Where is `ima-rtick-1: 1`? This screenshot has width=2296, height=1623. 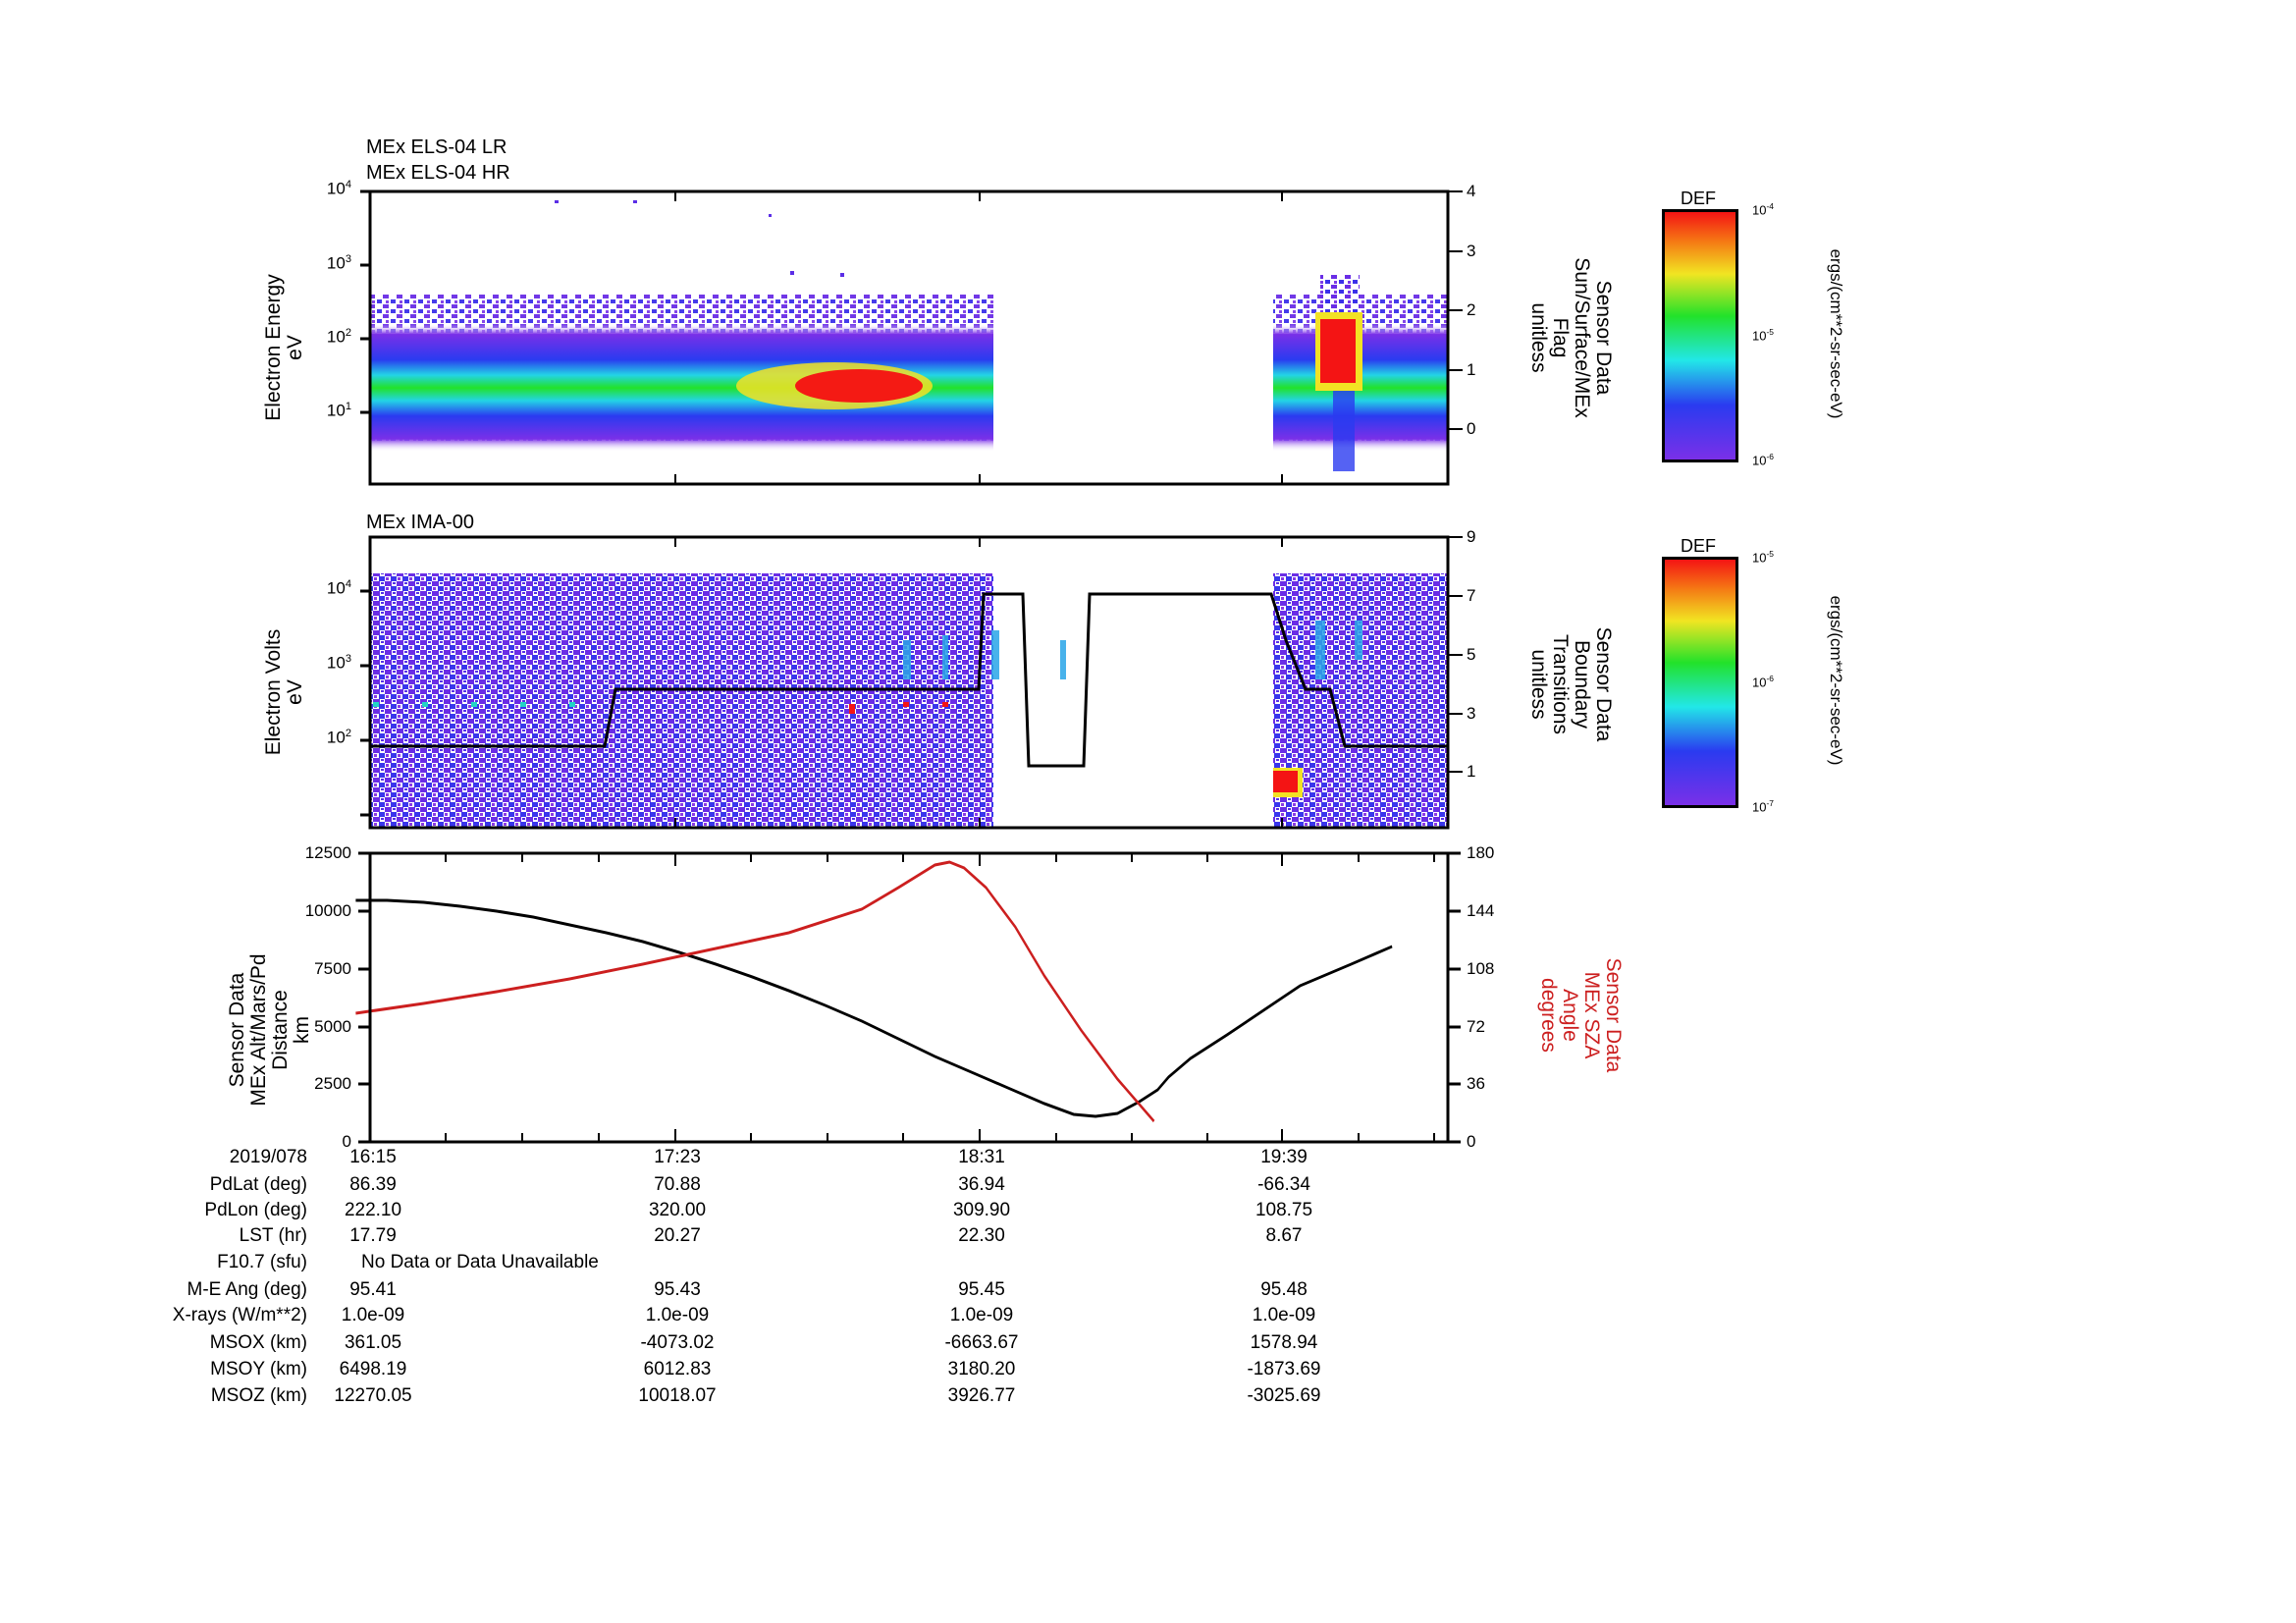 ima-rtick-1: 1 is located at coordinates (1471, 771).